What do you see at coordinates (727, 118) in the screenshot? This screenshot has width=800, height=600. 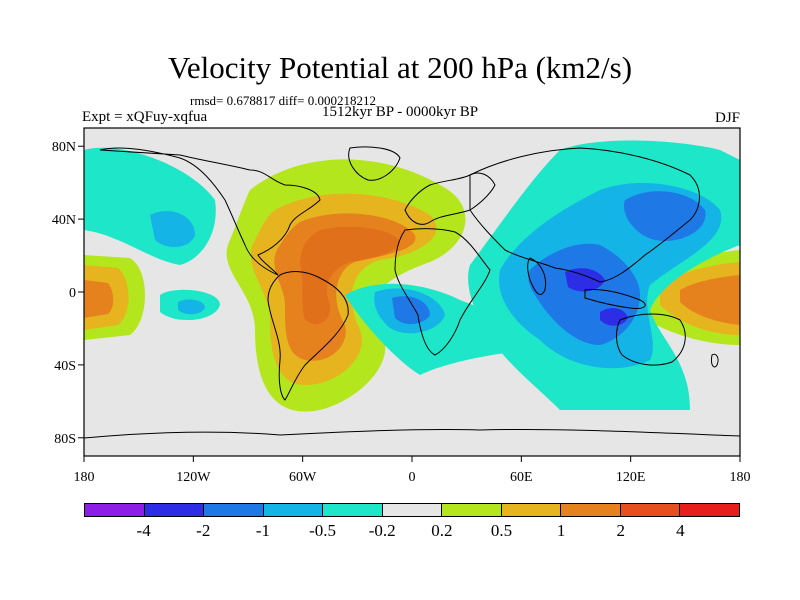 I see `season-label: DJF` at bounding box center [727, 118].